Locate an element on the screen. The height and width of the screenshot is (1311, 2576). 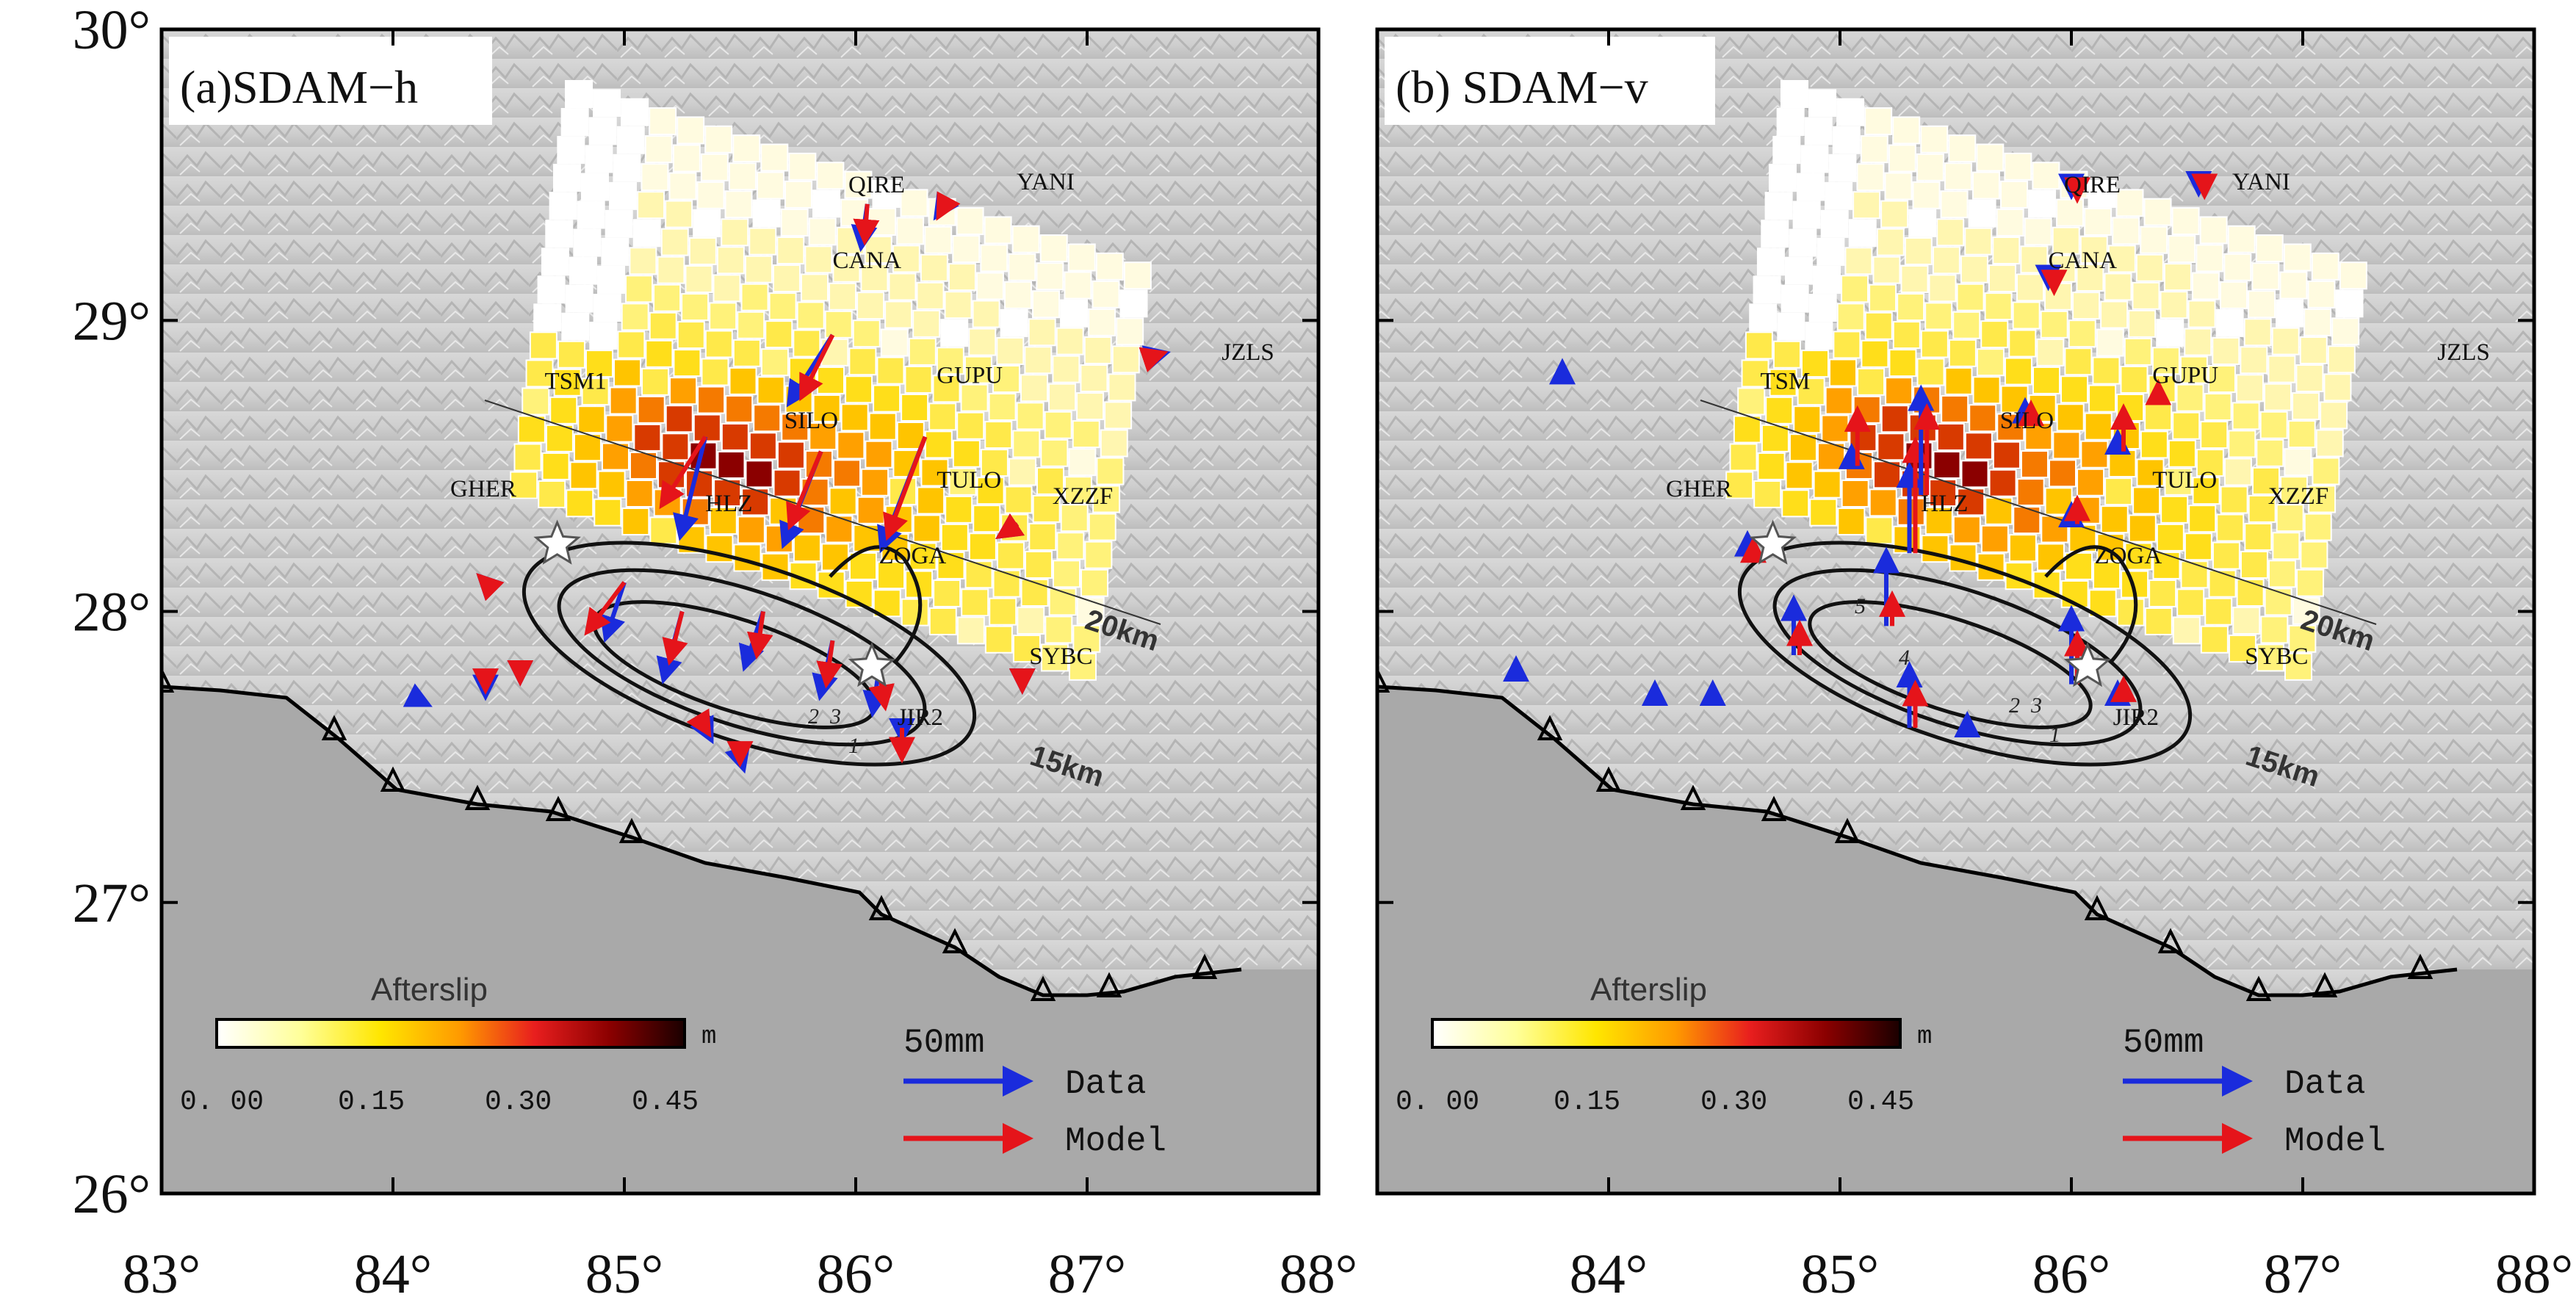
data-vector is located at coordinates (691, 489).